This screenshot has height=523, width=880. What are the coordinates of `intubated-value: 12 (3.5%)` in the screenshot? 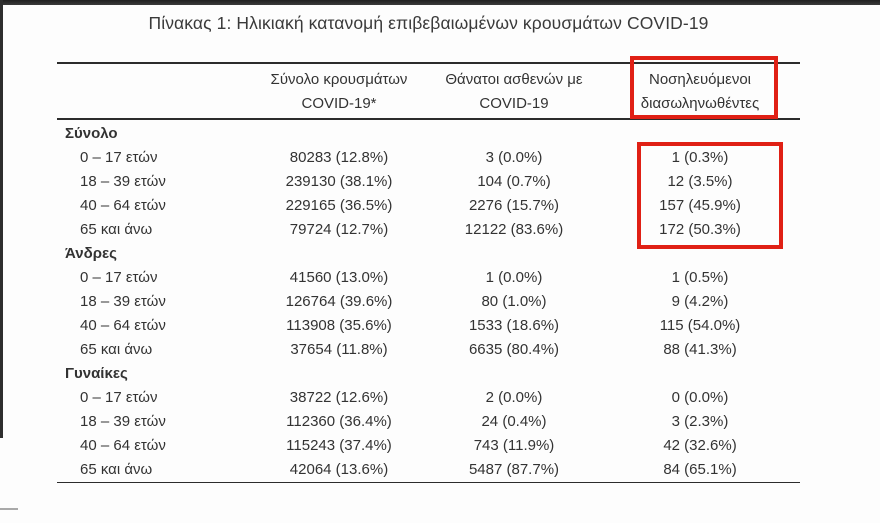 It's located at (700, 181).